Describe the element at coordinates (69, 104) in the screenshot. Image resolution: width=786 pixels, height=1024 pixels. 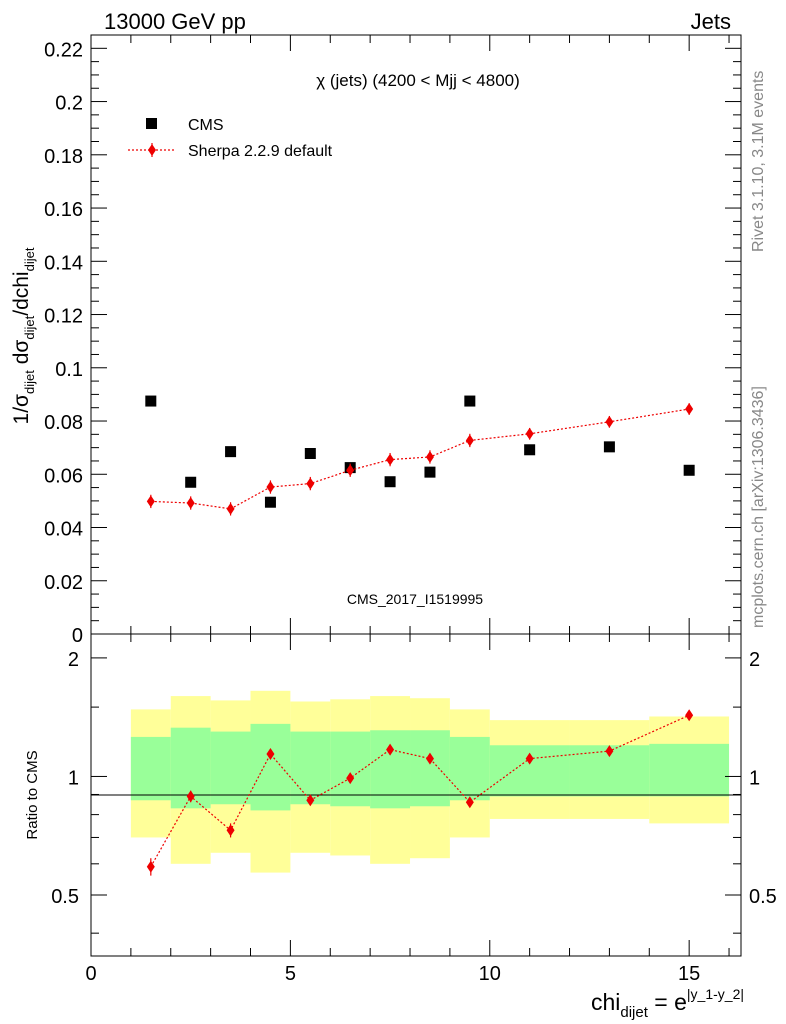
I see `main-ytick-label: 0.2` at that location.